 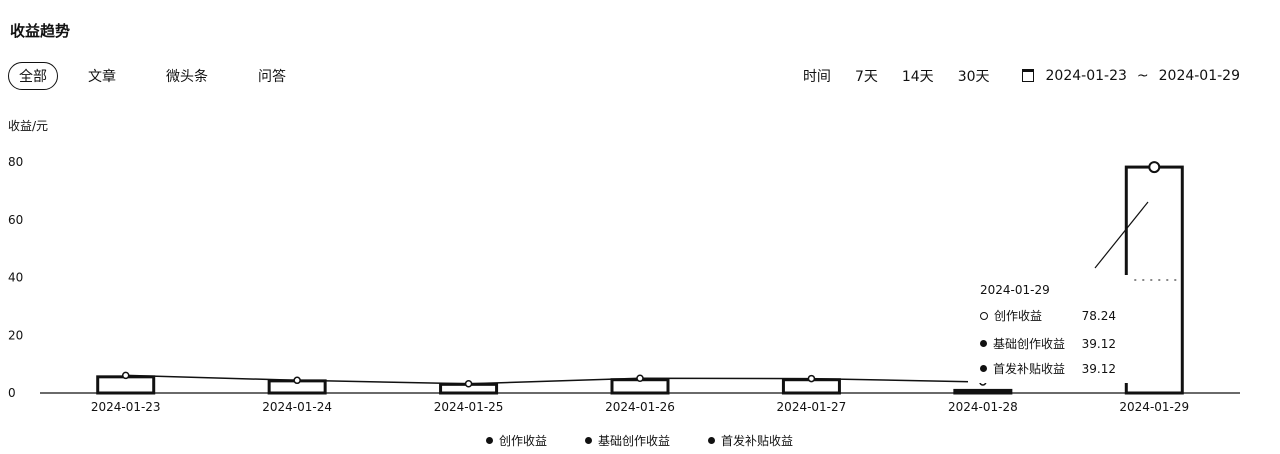 I want to click on x-tick-label: 2024-01-26, so click(x=640, y=407).